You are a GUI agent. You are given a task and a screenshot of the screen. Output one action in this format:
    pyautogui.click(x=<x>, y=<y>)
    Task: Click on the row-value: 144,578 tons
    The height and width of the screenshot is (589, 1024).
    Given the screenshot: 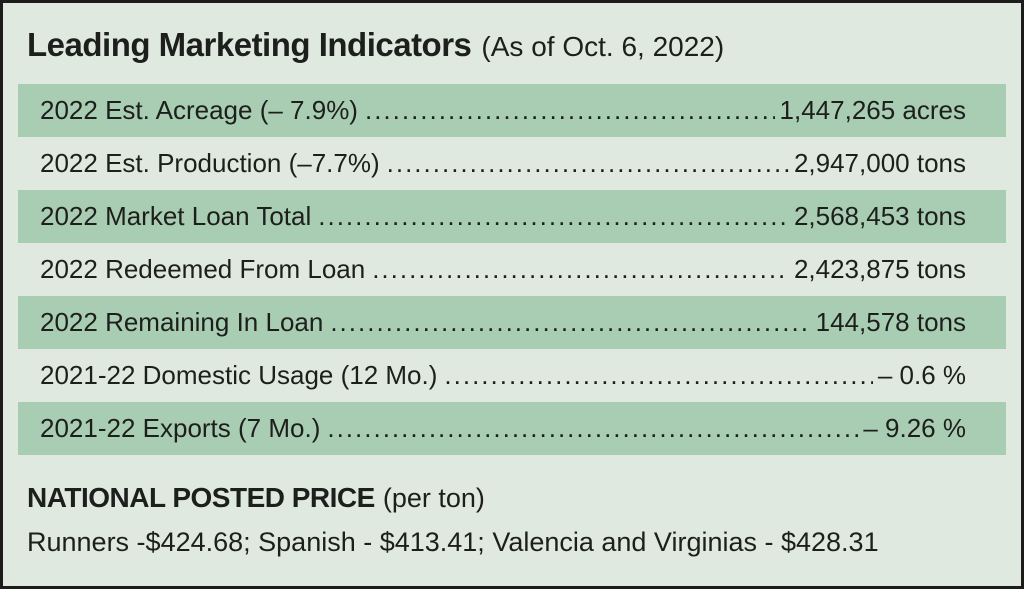 What is the action you would take?
    pyautogui.click(x=890, y=322)
    